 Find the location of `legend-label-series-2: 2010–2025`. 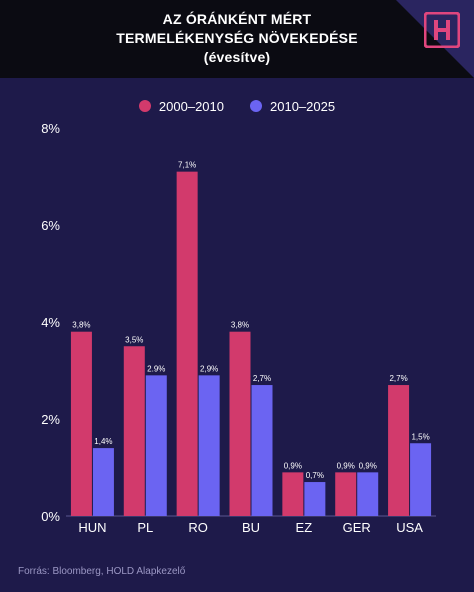

legend-label-series-2: 2010–2025 is located at coordinates (303, 106).